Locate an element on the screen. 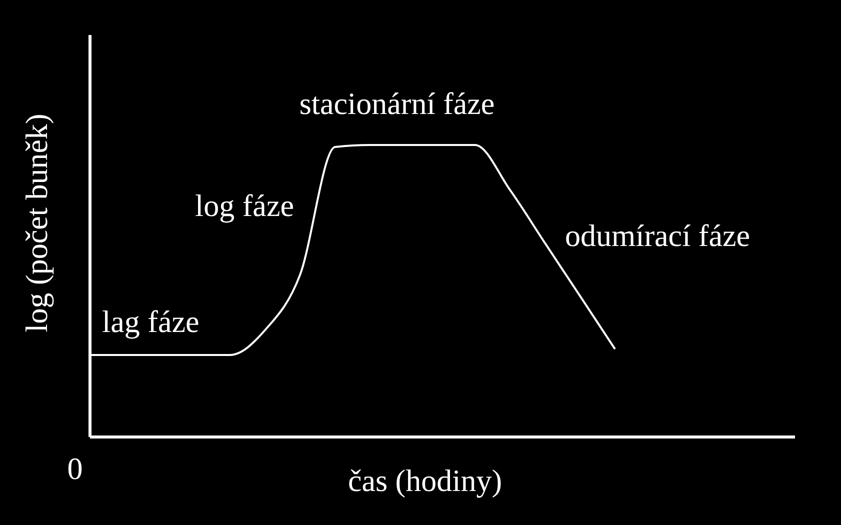 The image size is (841, 525). y-axis-title: log (počet buněk) is located at coordinates (36, 223).